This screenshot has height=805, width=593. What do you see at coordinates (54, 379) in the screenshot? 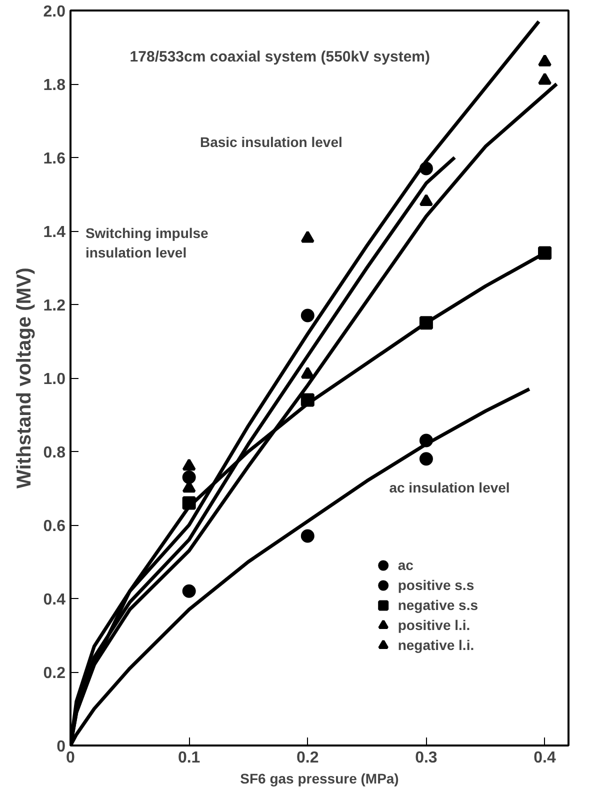
I see `y-tick-label: 1.0` at bounding box center [54, 379].